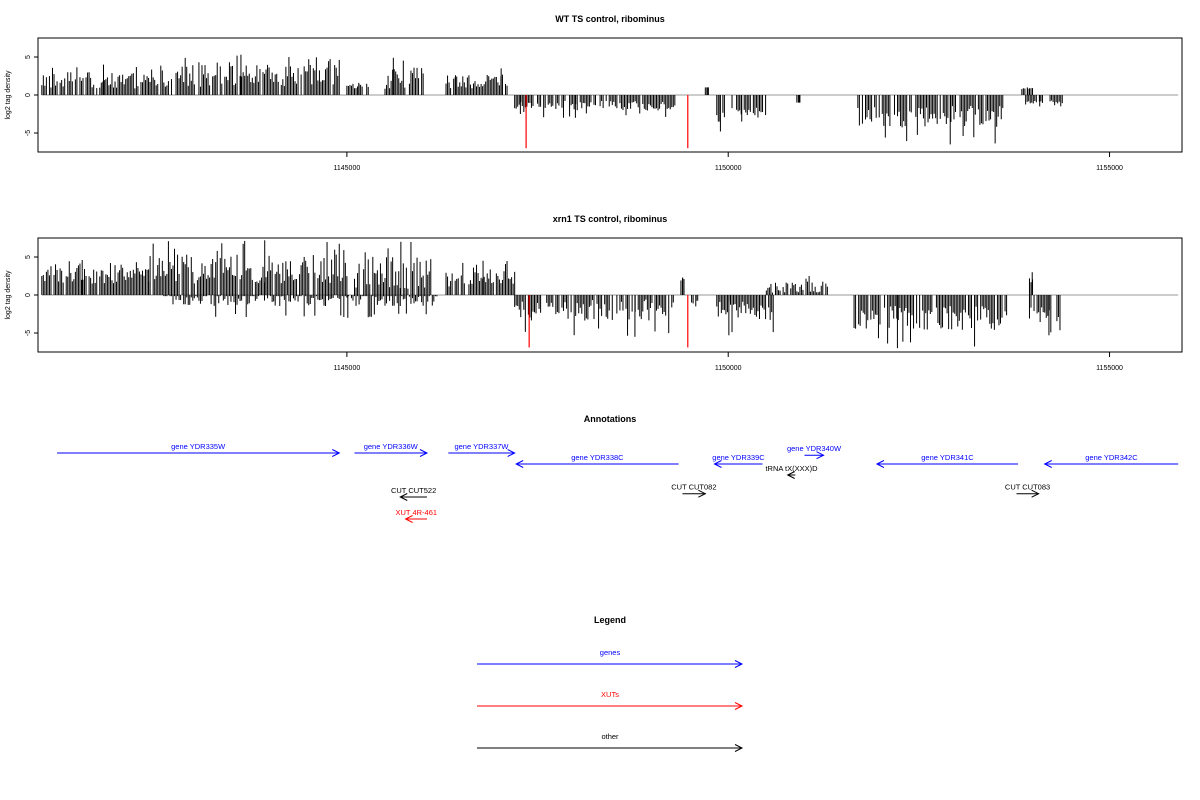  I want to click on annotation-feature: gene YDR335W, so click(199, 449).